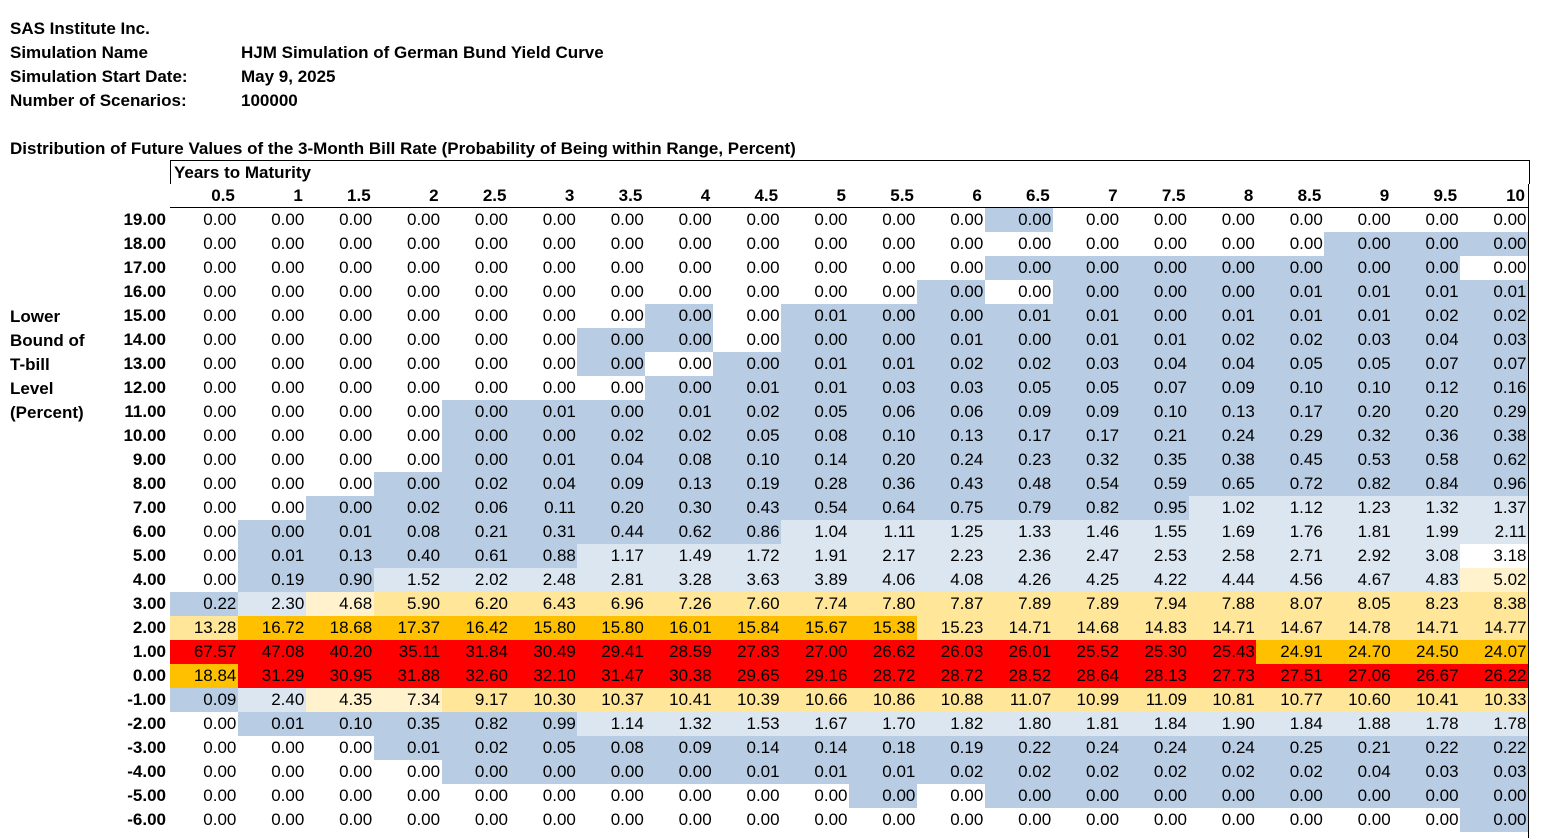 This screenshot has height=838, width=1543. Describe the element at coordinates (747, 676) in the screenshot. I see `table-cell: 29.65` at that location.